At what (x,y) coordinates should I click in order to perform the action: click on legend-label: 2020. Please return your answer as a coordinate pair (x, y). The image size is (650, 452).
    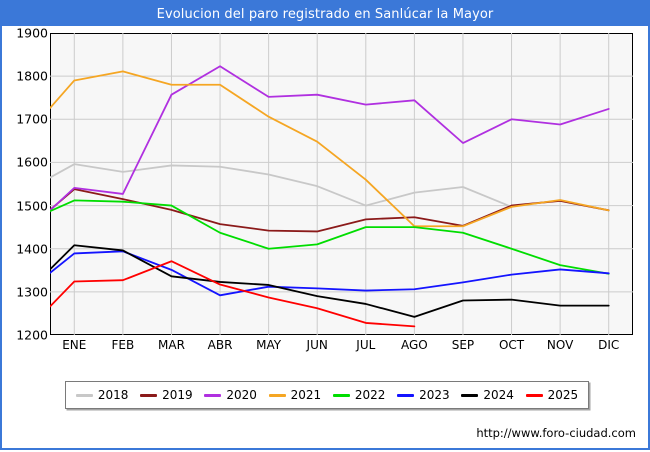
    Looking at the image, I should click on (241, 395).